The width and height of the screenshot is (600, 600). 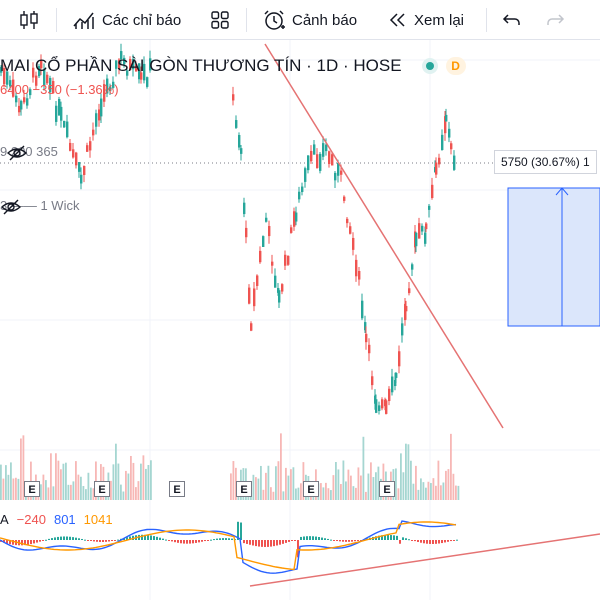 I want to click on wick-legend: 3 —— 1 Wick, so click(x=40, y=207).